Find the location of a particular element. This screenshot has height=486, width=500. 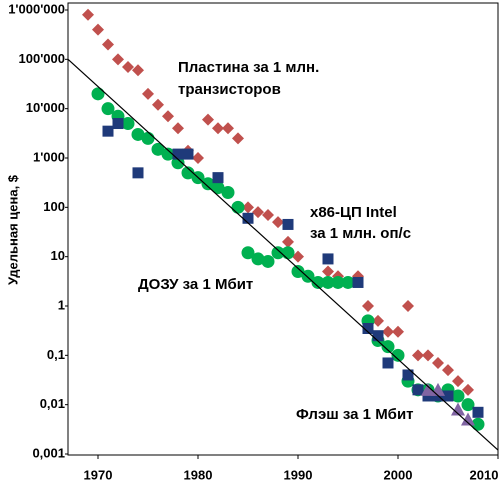

y-tick-label: 1'000'000 is located at coordinates (36, 8).